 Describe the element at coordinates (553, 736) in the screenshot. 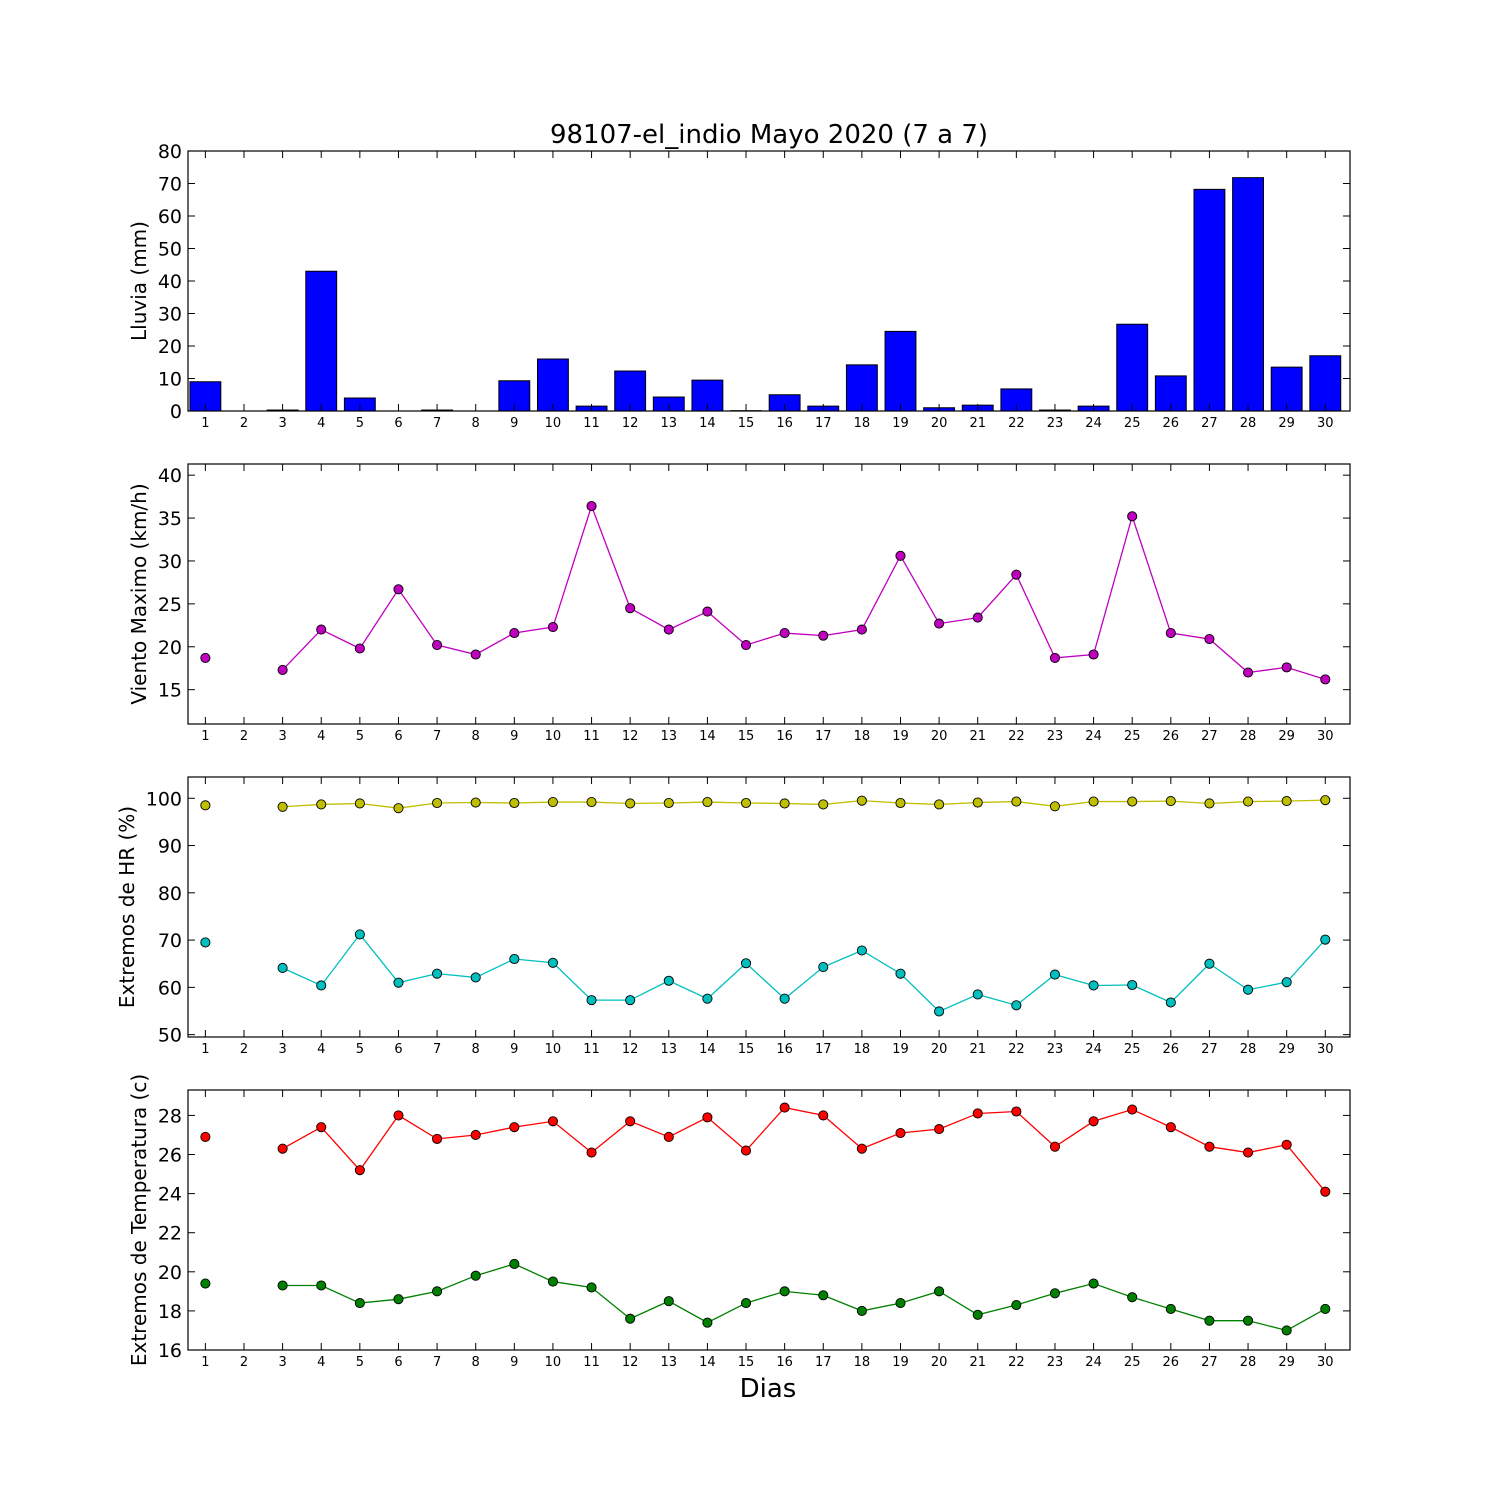

I see `wind-xtick-label: 10` at that location.